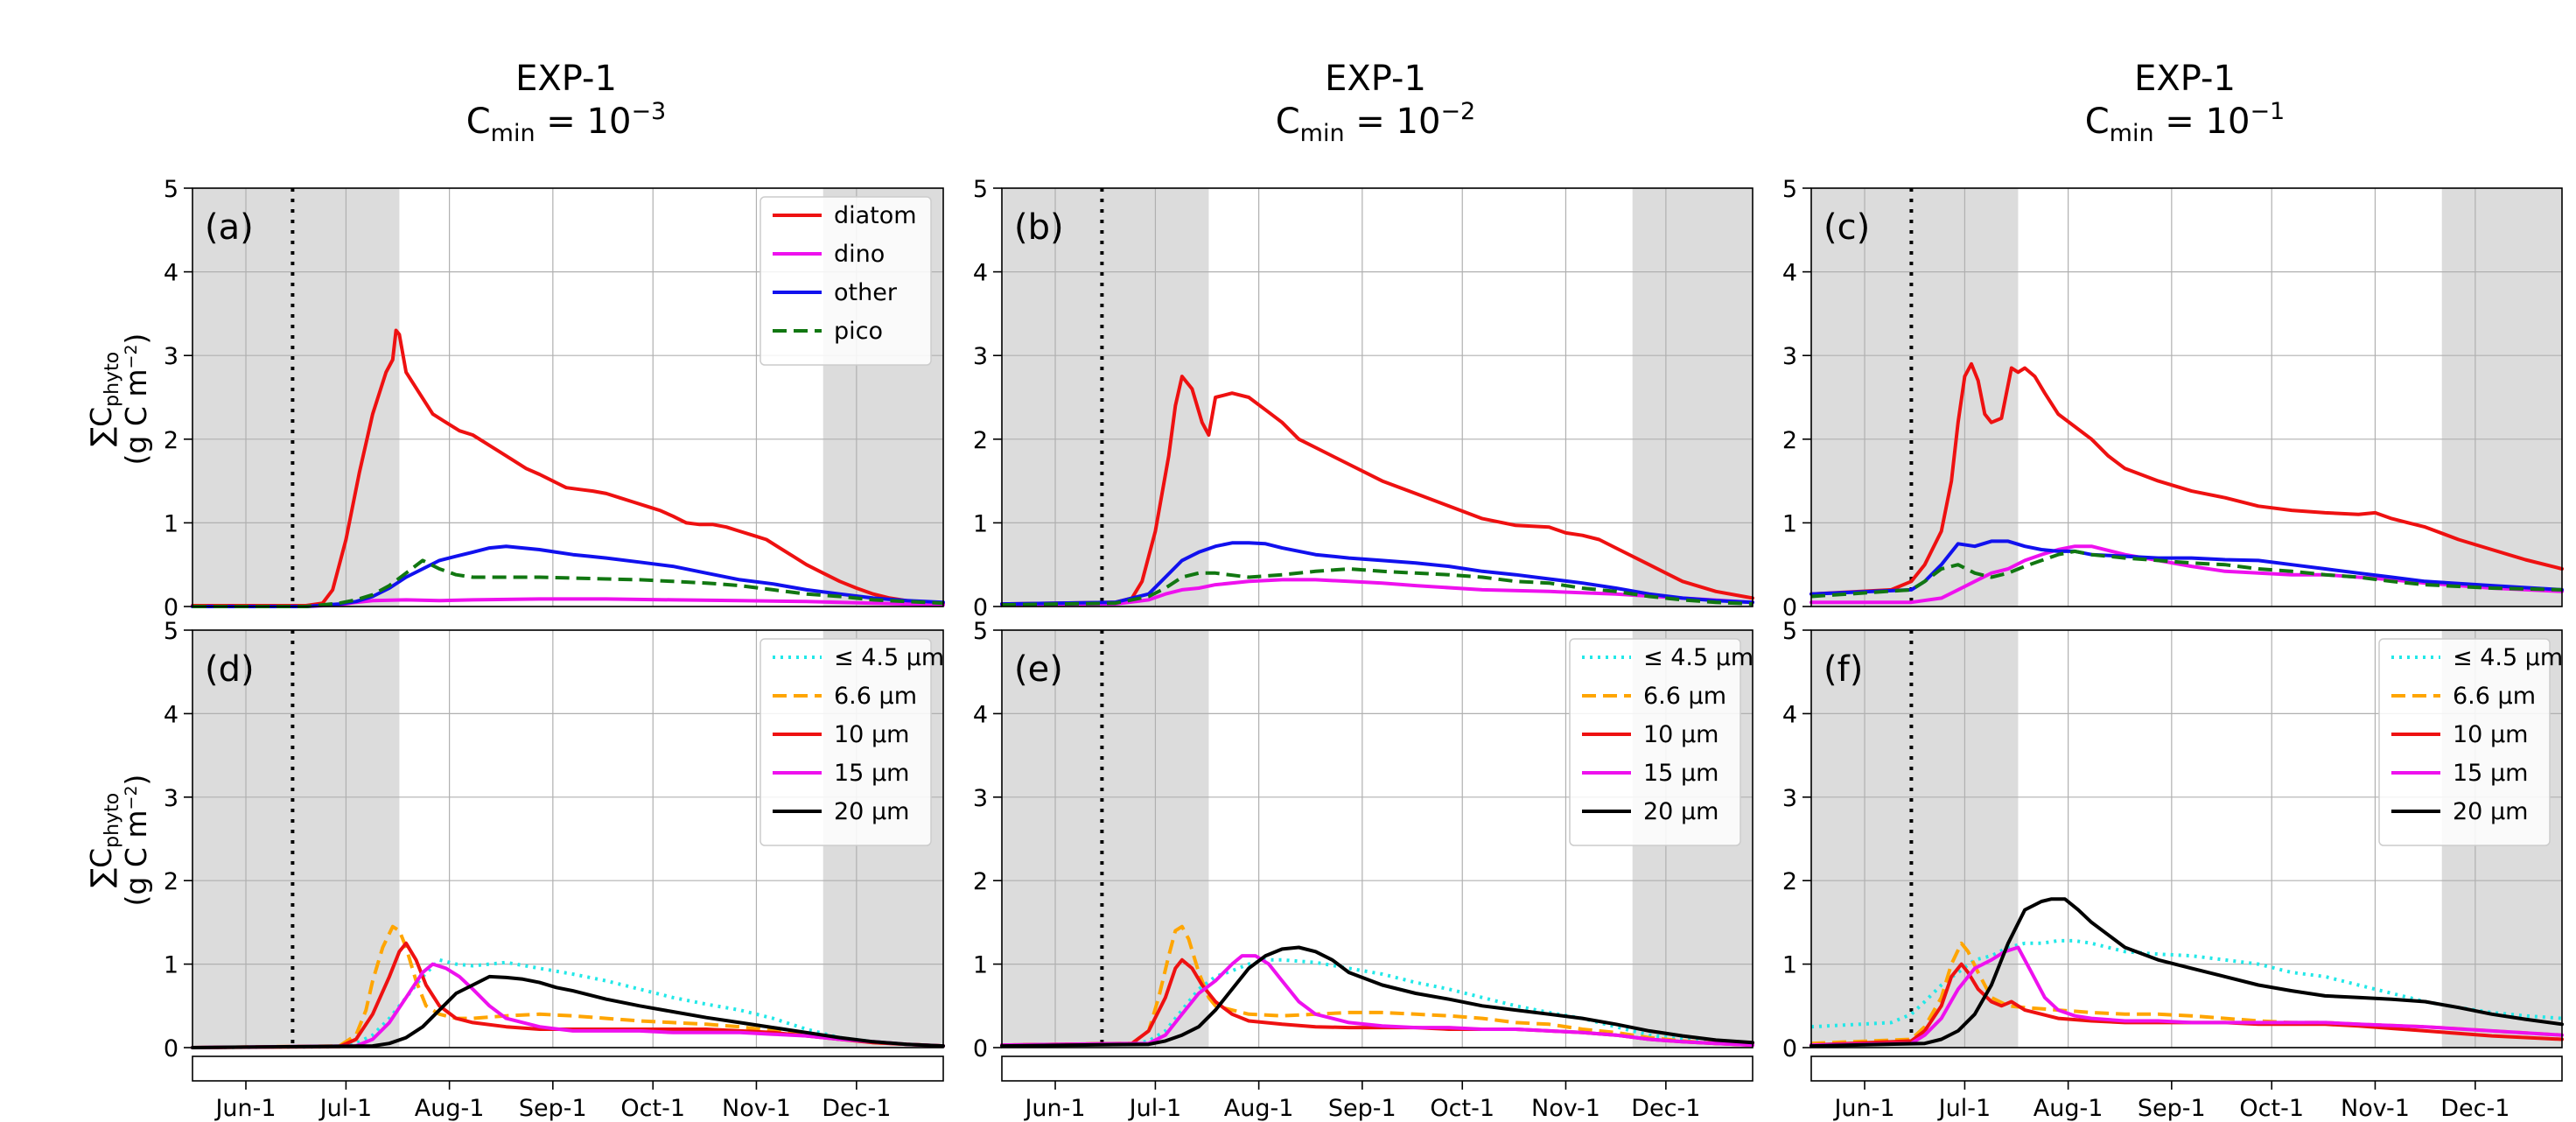 Image resolution: width=2576 pixels, height=1122 pixels. What do you see at coordinates (2185, 79) in the screenshot?
I see `column-title-3: EXP-1` at bounding box center [2185, 79].